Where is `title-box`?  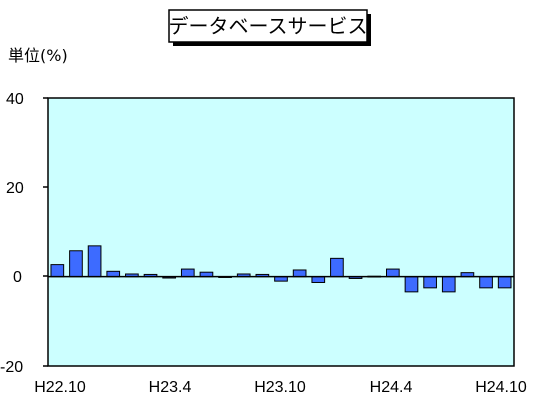
title-box is located at coordinates (268, 26).